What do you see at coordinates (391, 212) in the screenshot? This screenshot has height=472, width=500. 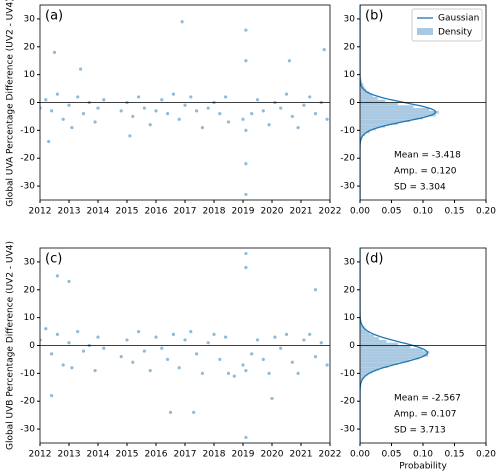 I see `x-tick-label: 0.05` at bounding box center [391, 212].